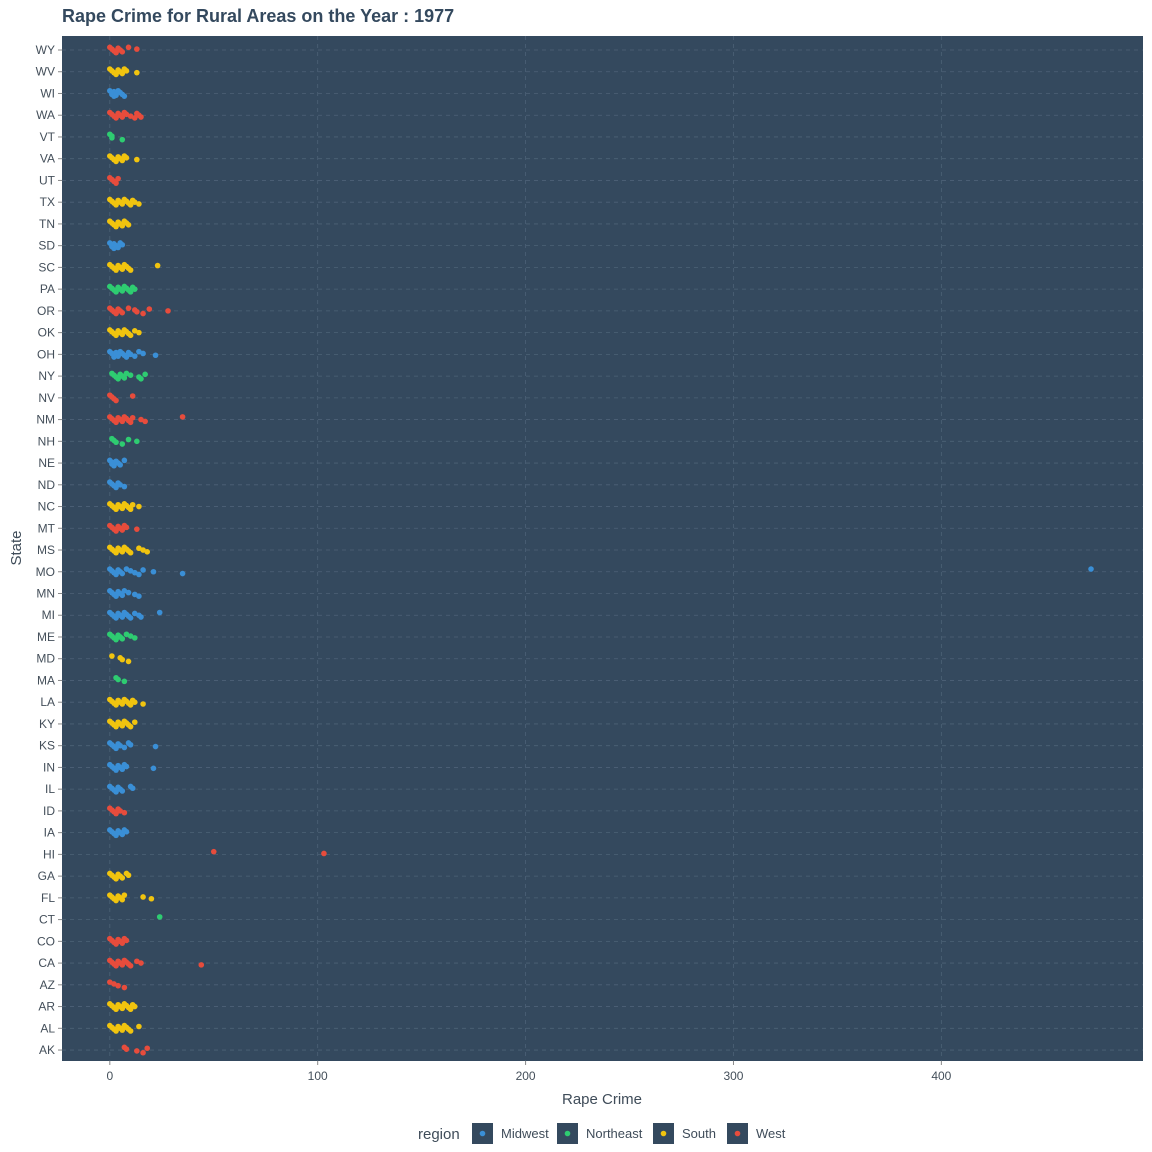 The image size is (1152, 1152). I want to click on y-tick-label: ND, so click(47, 485).